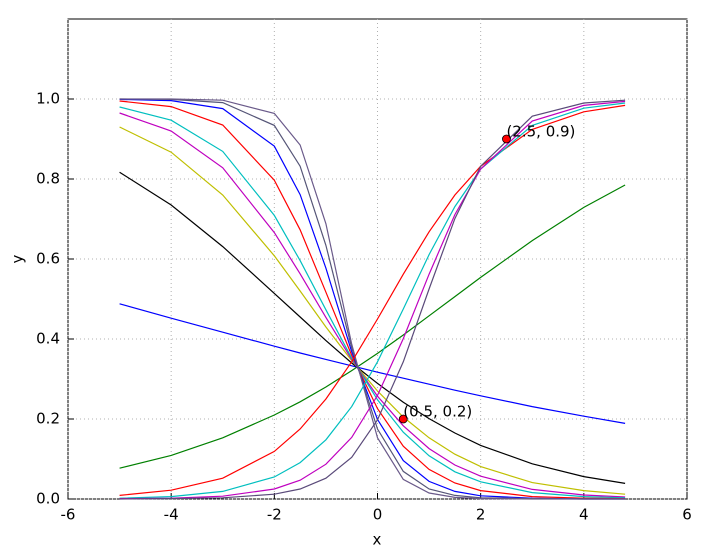  I want to click on x-tick-label: 2, so click(481, 515).